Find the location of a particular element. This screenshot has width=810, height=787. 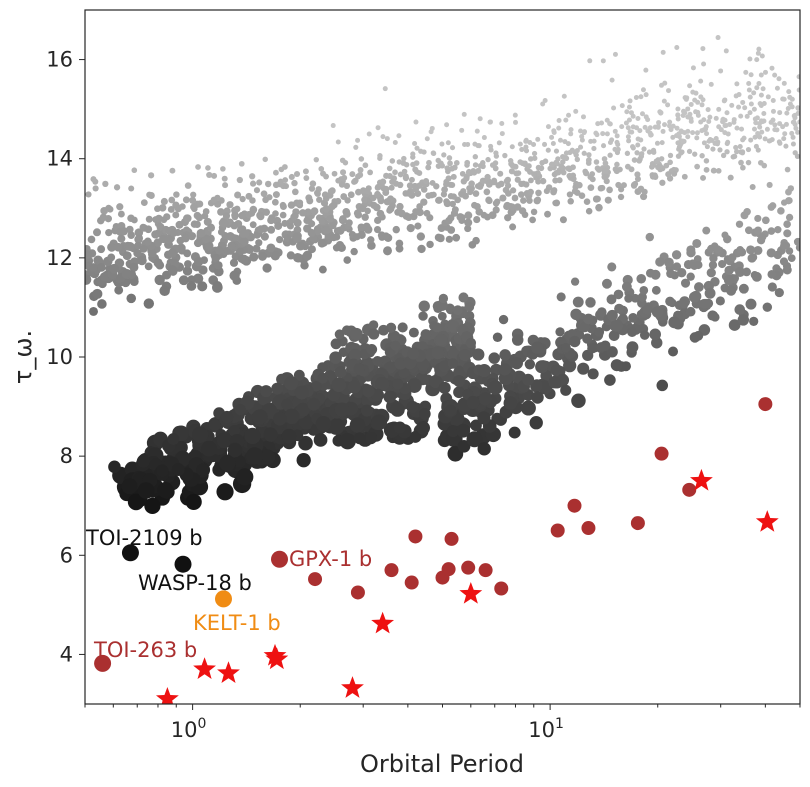

y-axis-label: τ_ω. is located at coordinates (23, 357).